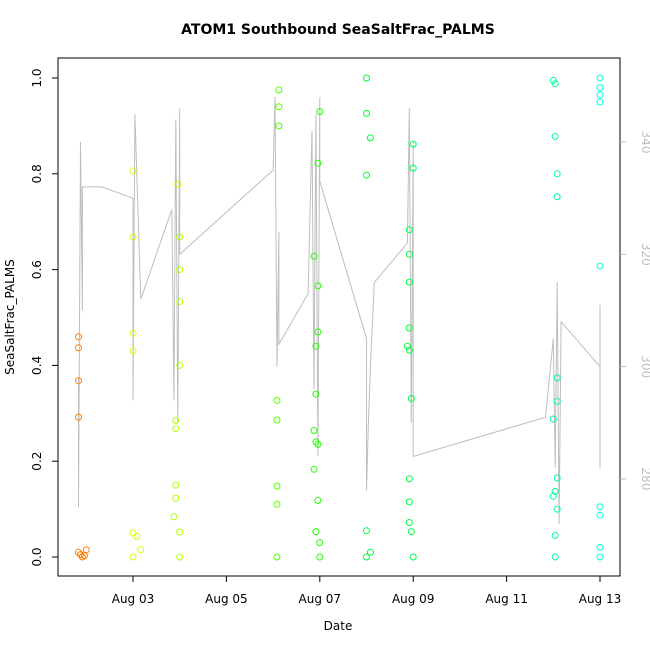  Describe the element at coordinates (133, 599) in the screenshot. I see `x-tick-label: Aug 03` at that location.